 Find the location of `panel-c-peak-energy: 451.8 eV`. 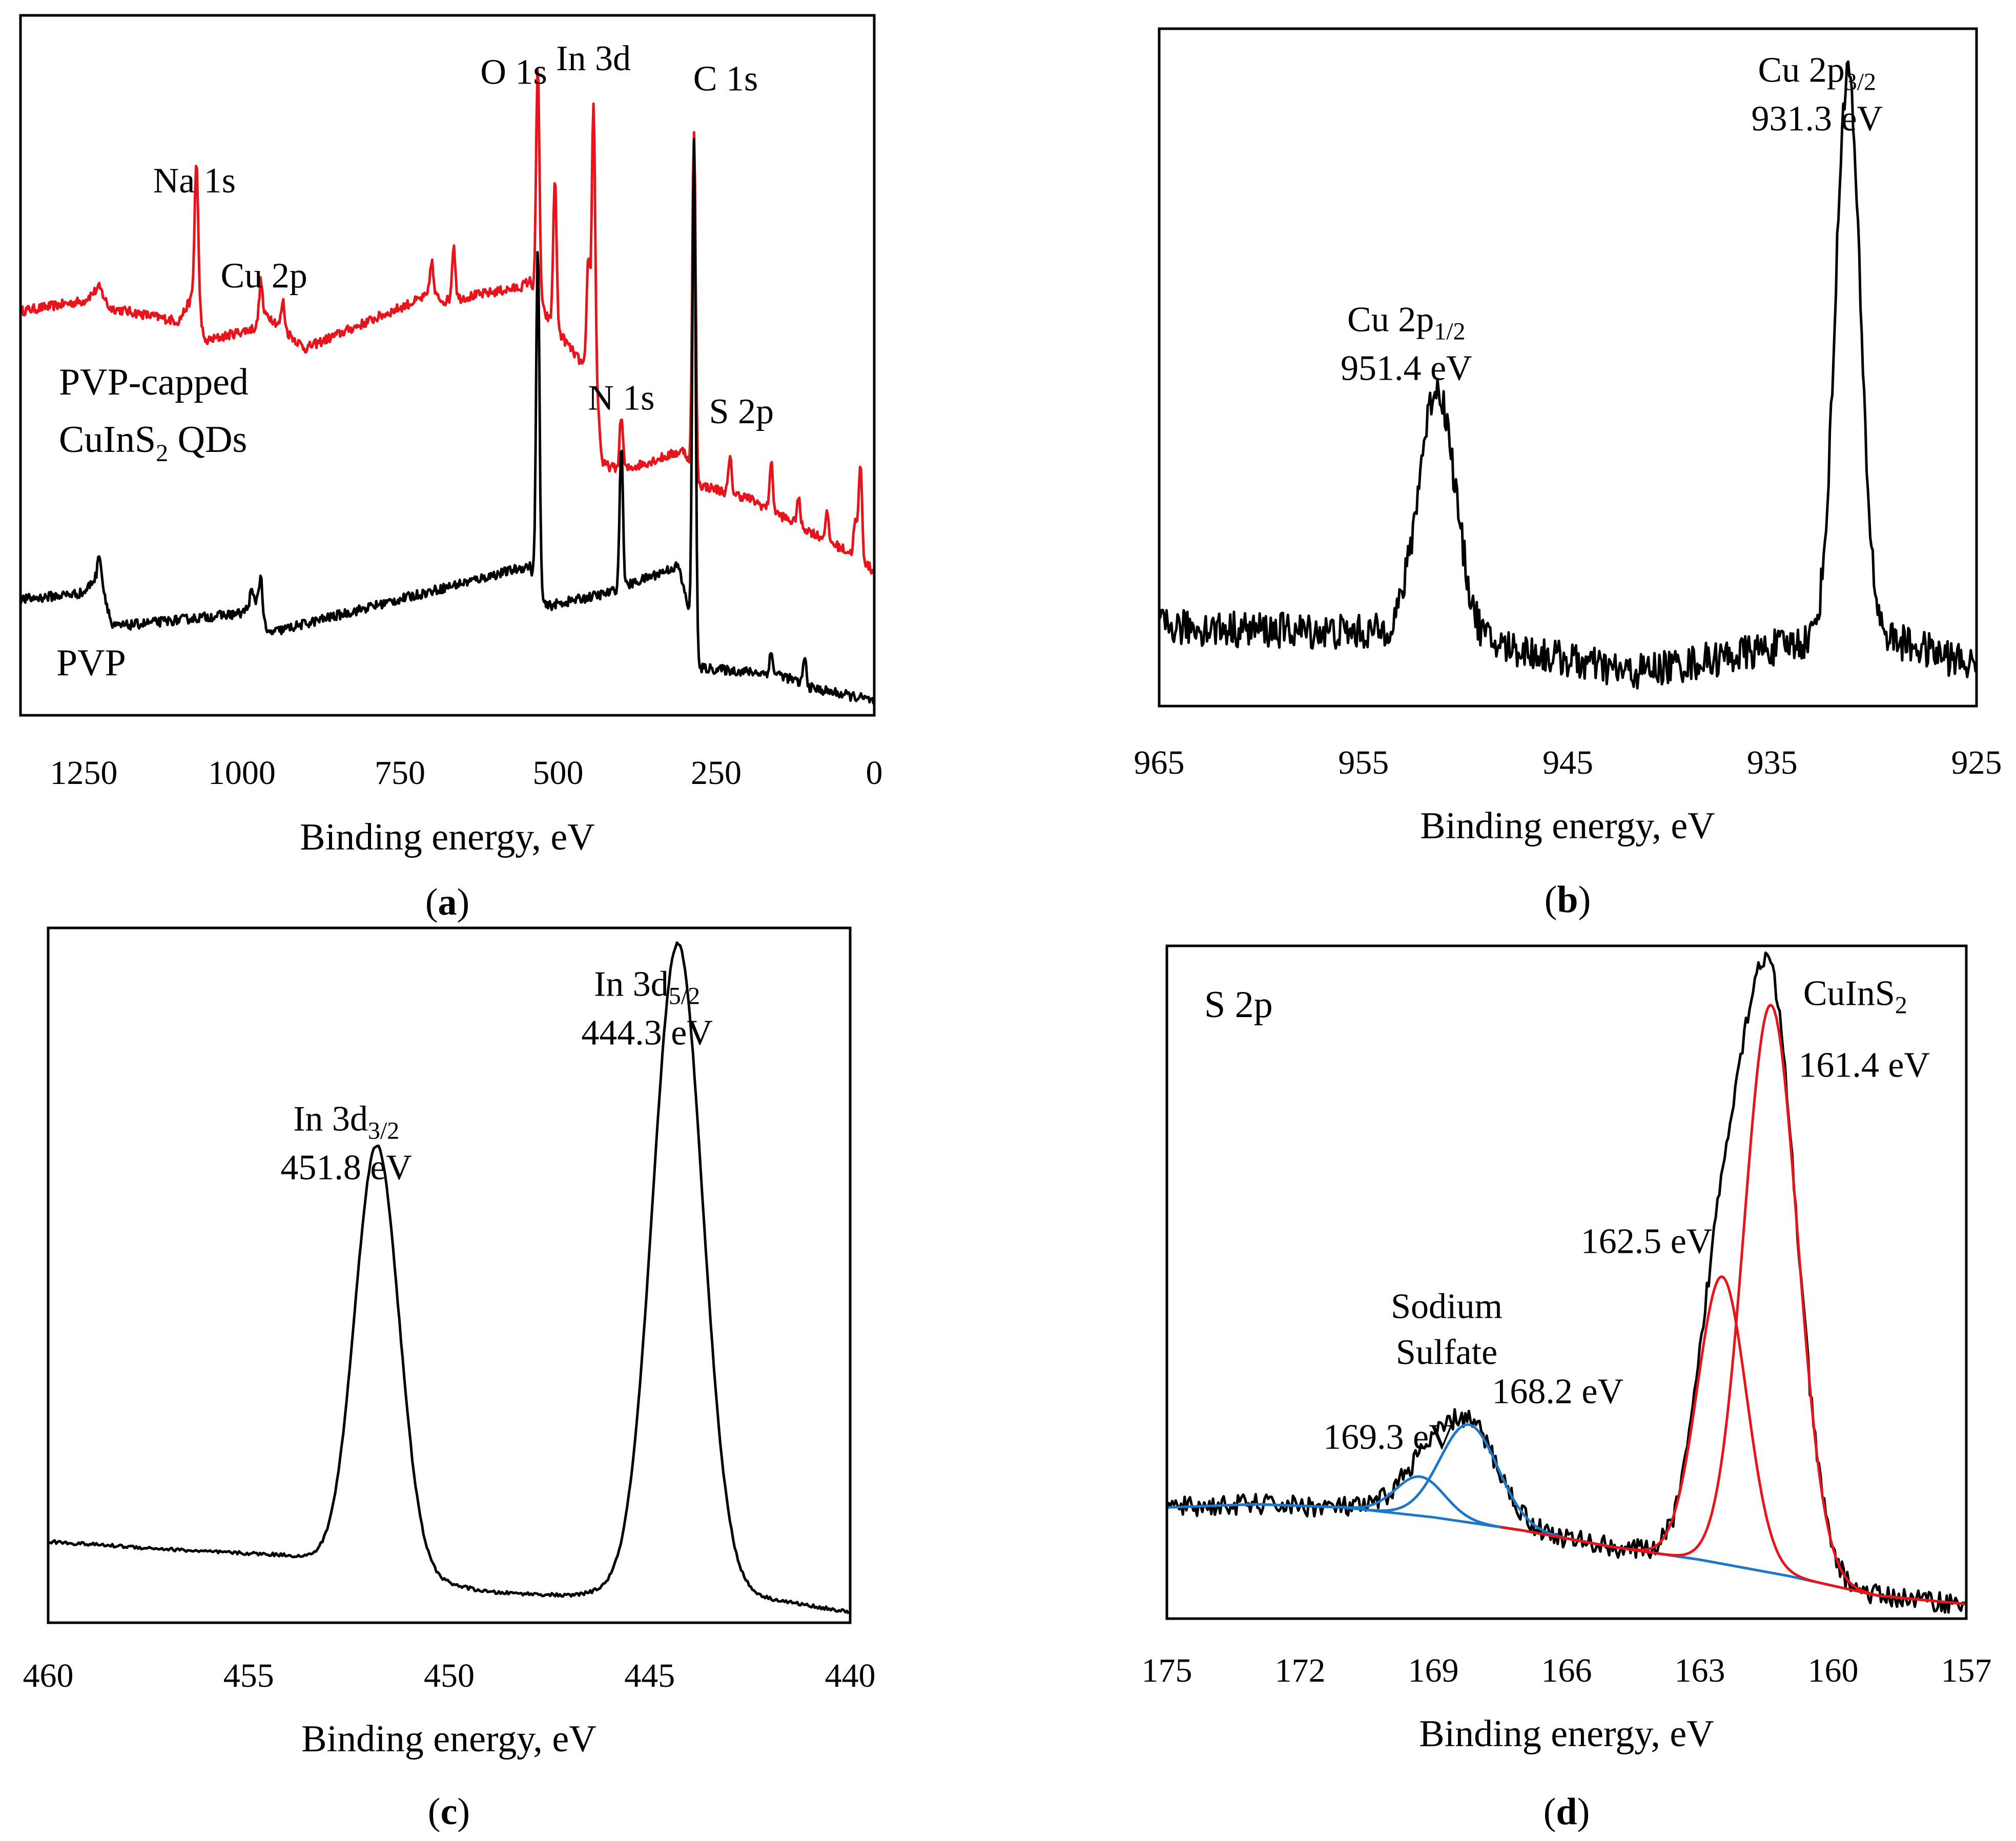

panel-c-peak-energy: 451.8 eV is located at coordinates (346, 1167).